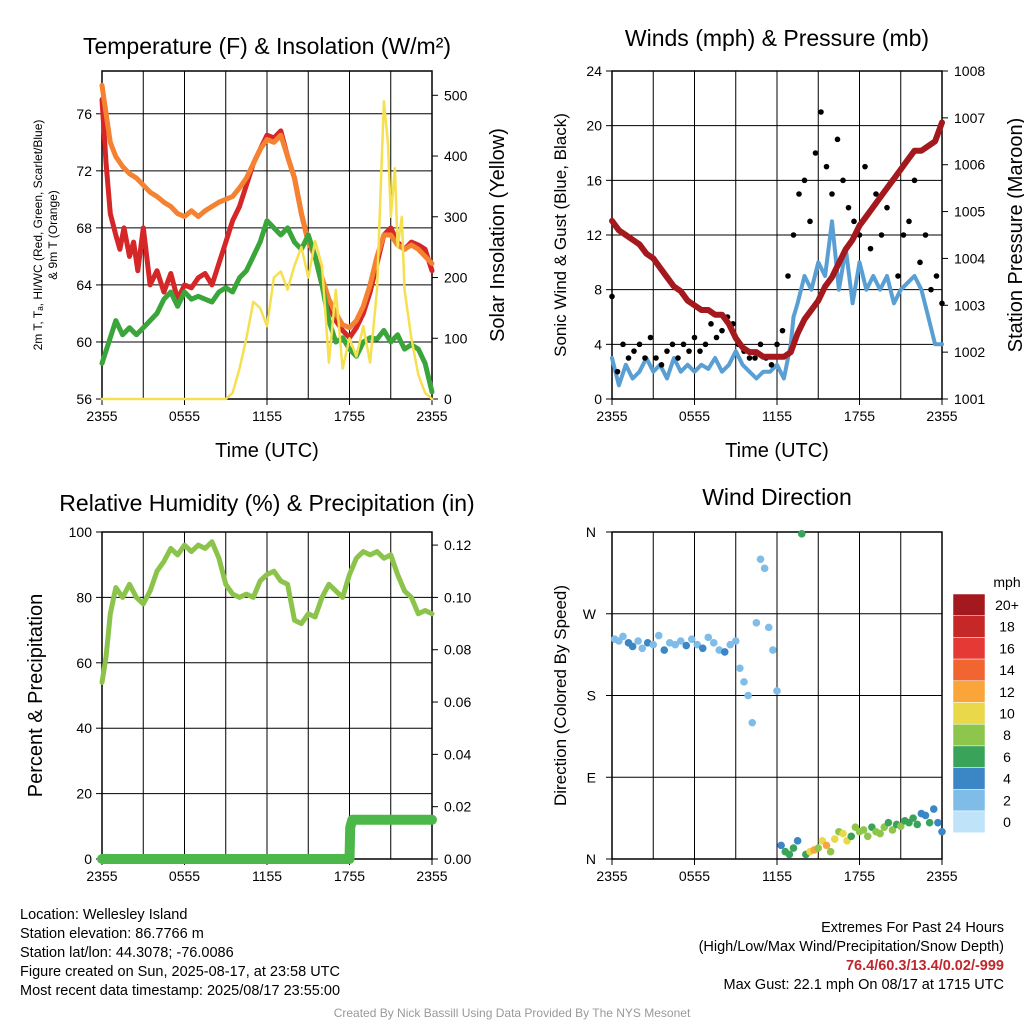 The height and width of the screenshot is (1024, 1024). Describe the element at coordinates (598, 290) in the screenshot. I see `y-tick-label: 8` at that location.